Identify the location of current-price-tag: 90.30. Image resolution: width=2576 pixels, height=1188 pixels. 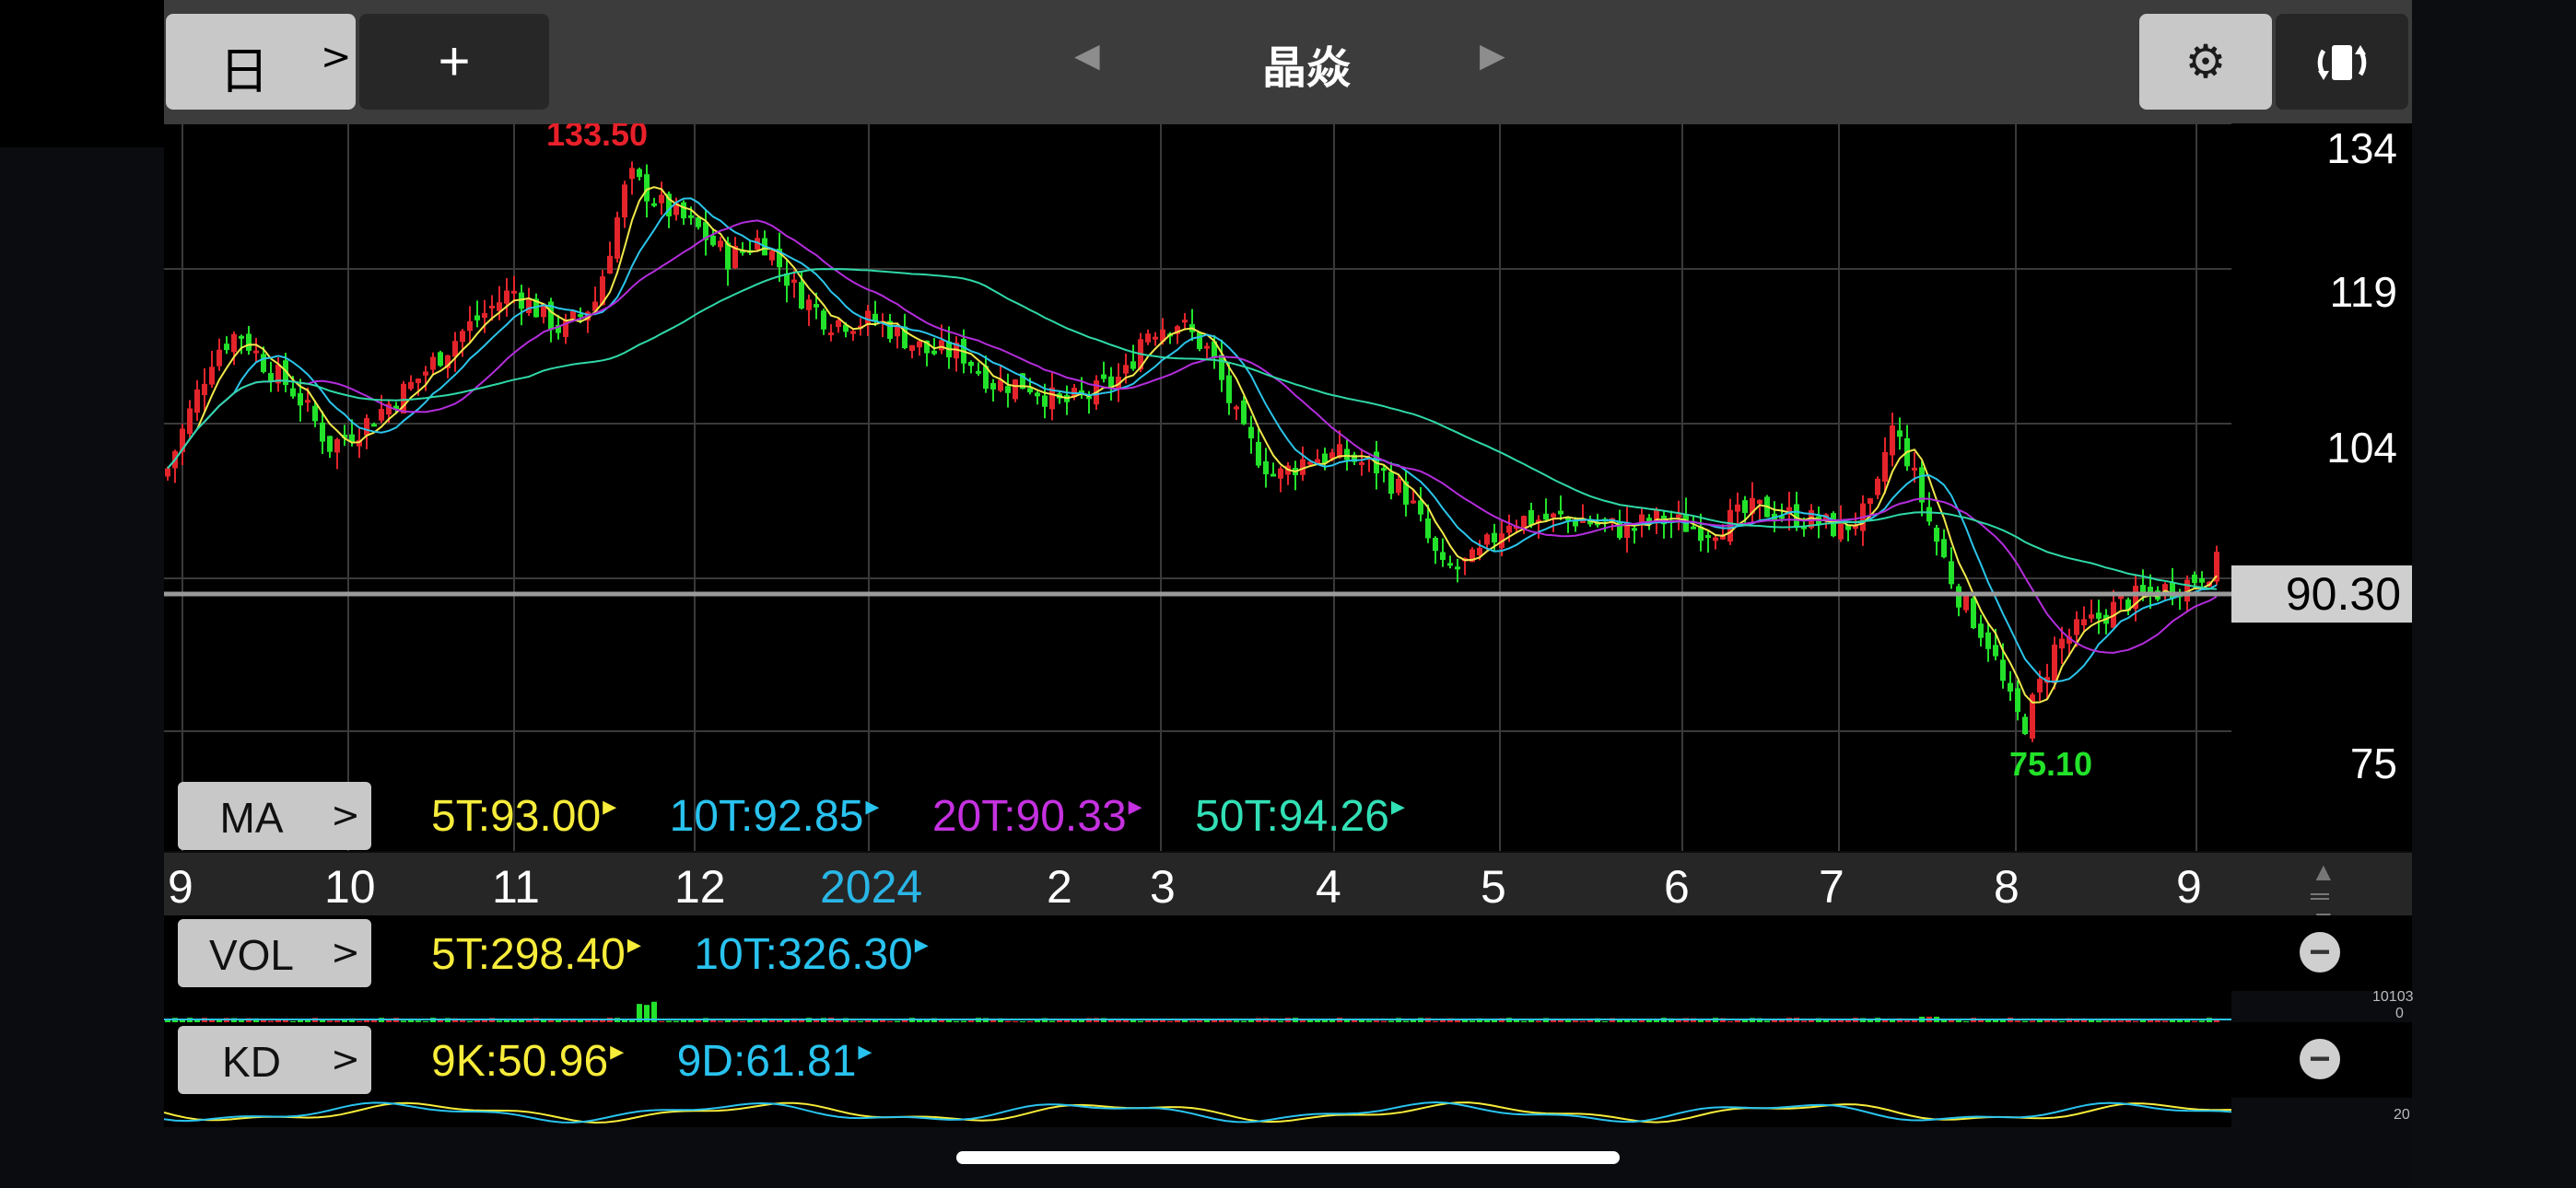
(2321, 594).